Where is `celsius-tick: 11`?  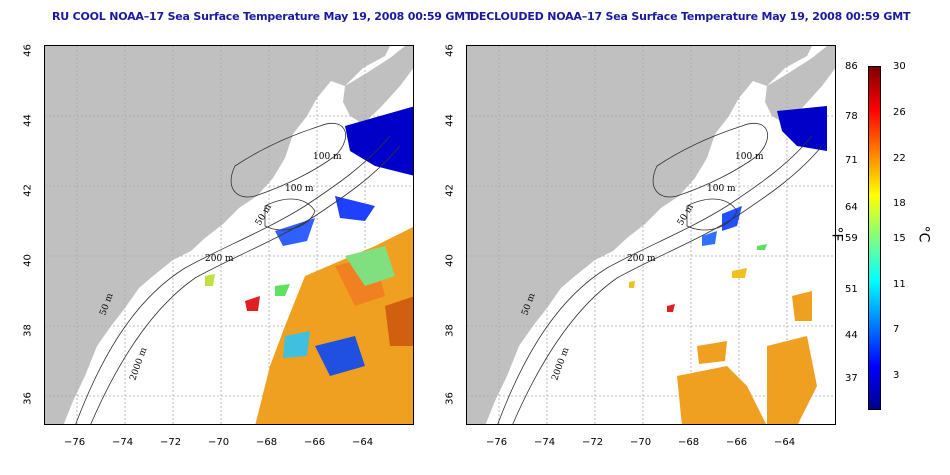 celsius-tick: 11 is located at coordinates (899, 284).